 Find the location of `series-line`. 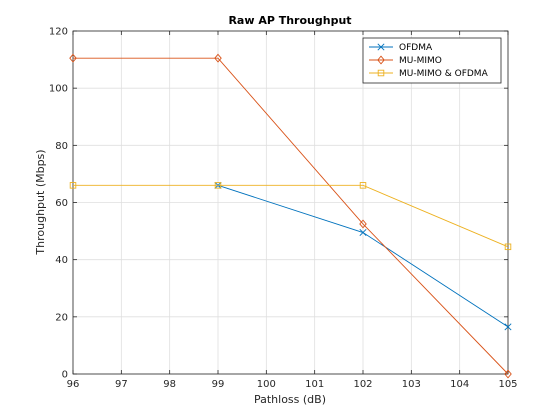

series-line is located at coordinates (291, 216).